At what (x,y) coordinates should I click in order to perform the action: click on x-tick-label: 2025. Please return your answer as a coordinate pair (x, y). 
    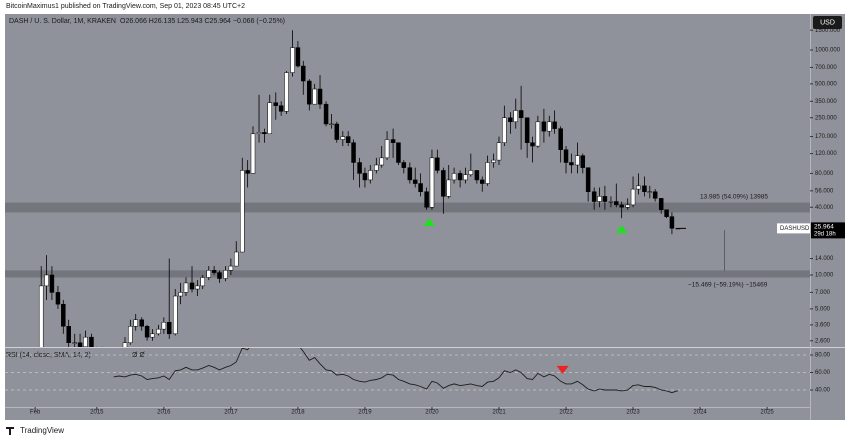
    Looking at the image, I should click on (767, 413).